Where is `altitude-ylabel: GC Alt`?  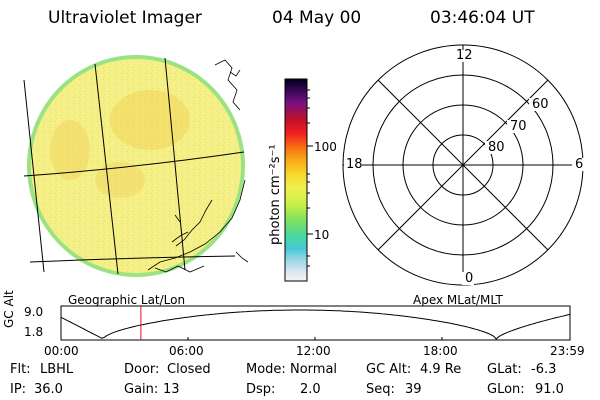 altitude-ylabel: GC Alt is located at coordinates (9, 309).